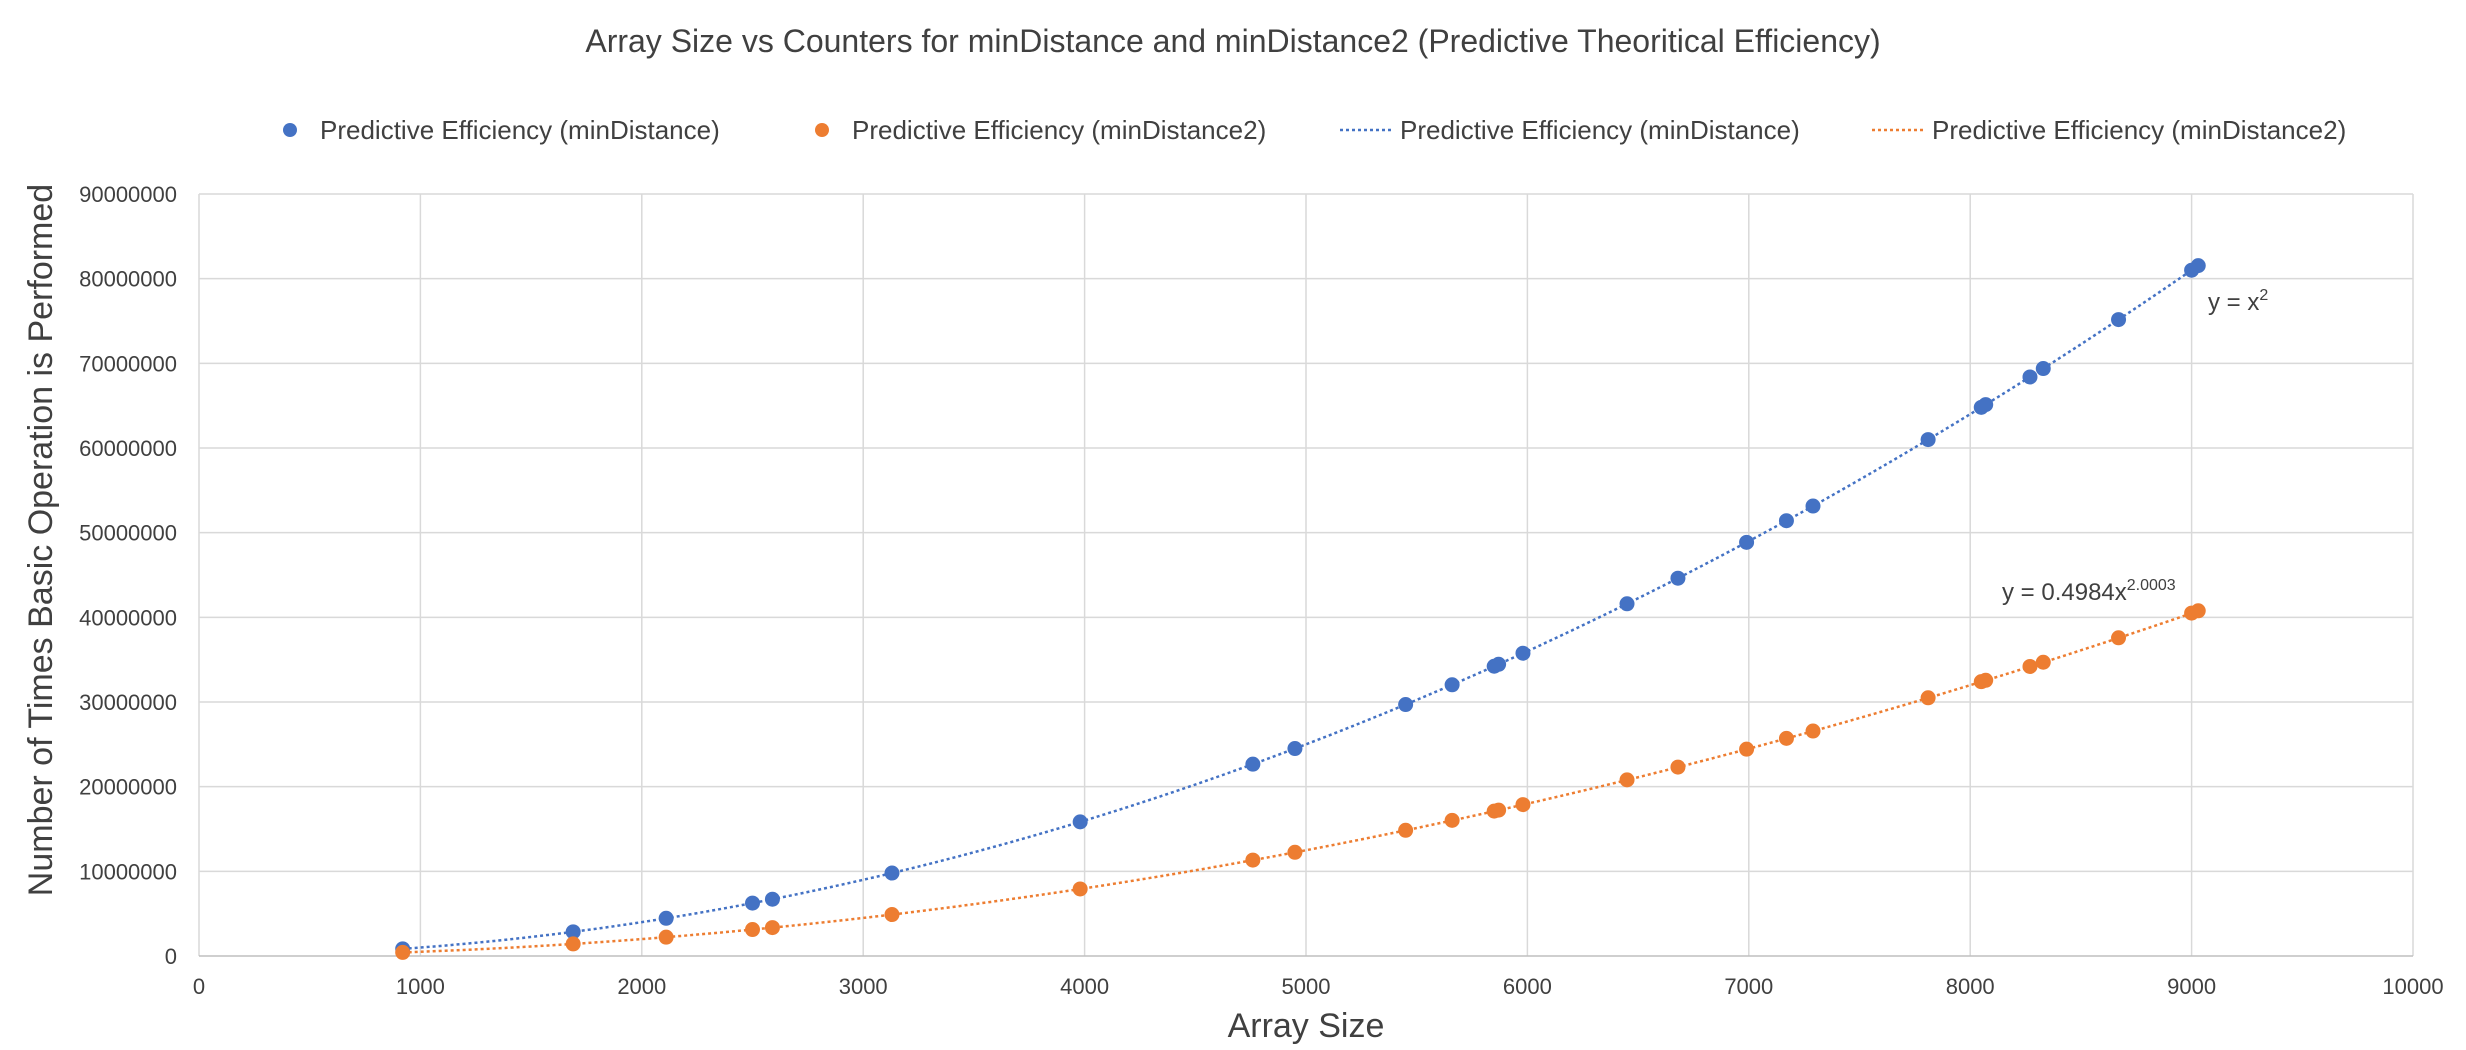 The image size is (2466, 1050). What do you see at coordinates (822, 130) in the screenshot?
I see `legend-marker-mindistance2` at bounding box center [822, 130].